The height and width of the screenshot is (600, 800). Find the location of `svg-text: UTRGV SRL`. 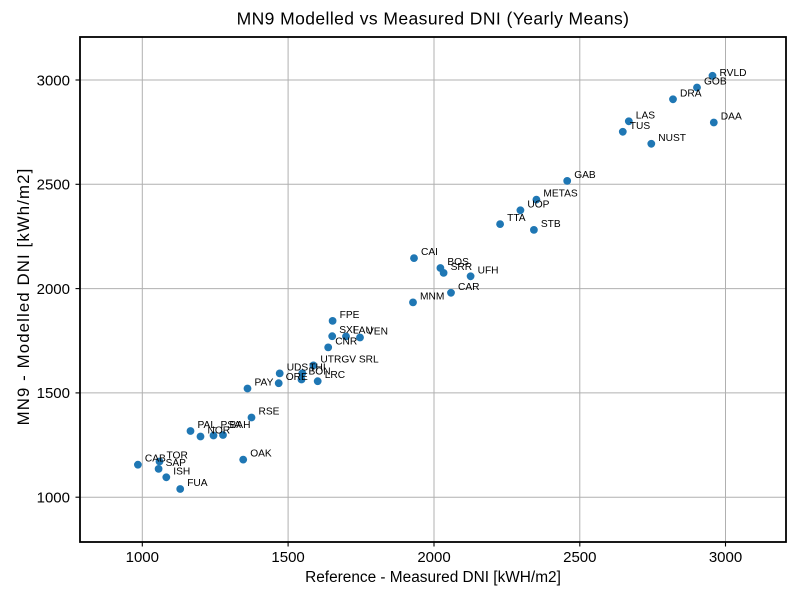

svg-text: UTRGV SRL is located at coordinates (349, 359).